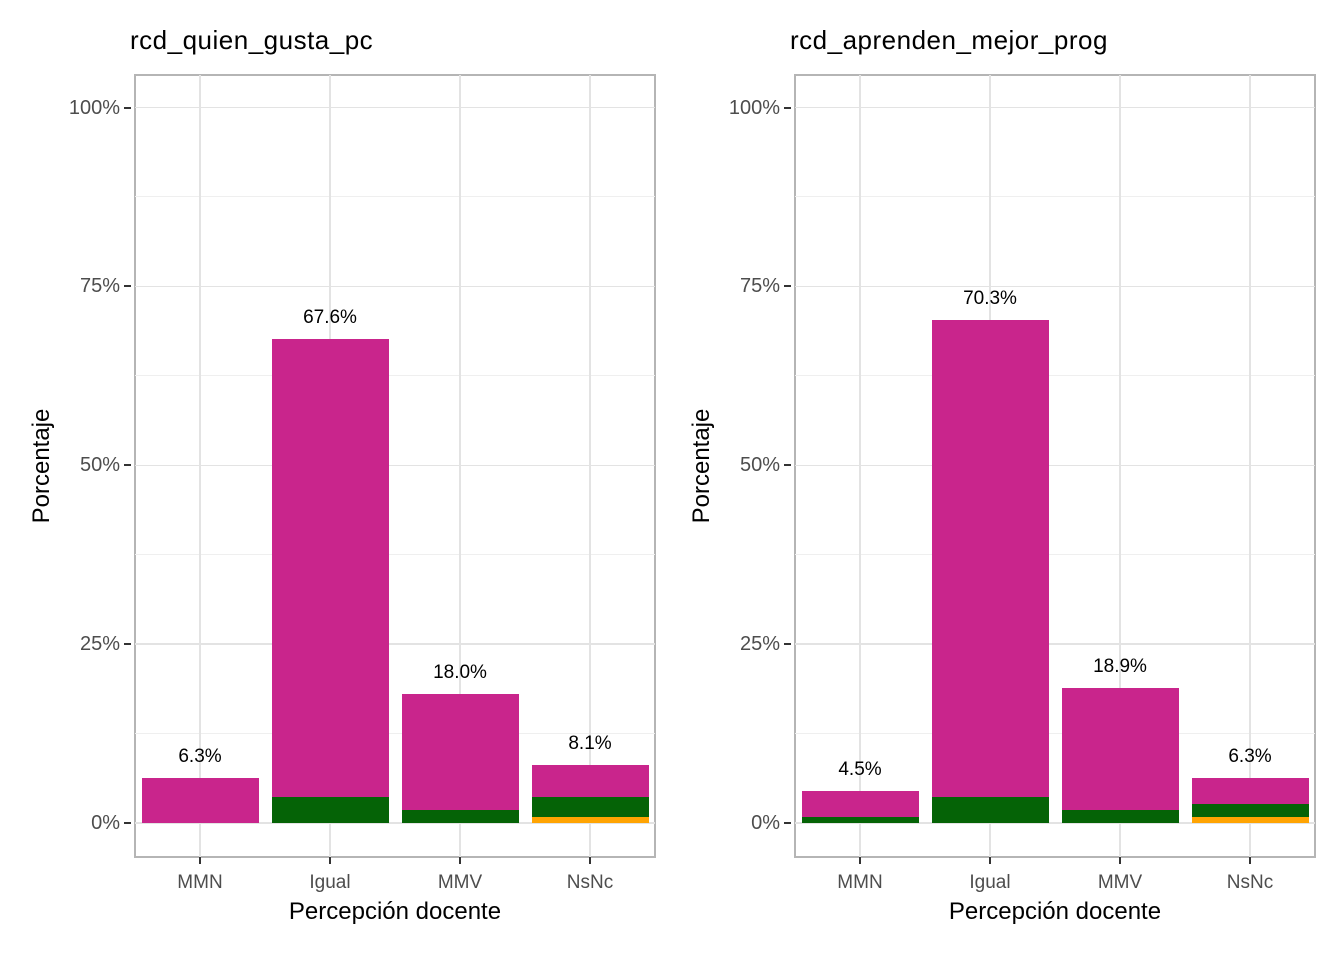 The image size is (1344, 960). I want to click on bar-value-label: 8.1%, so click(590, 744).